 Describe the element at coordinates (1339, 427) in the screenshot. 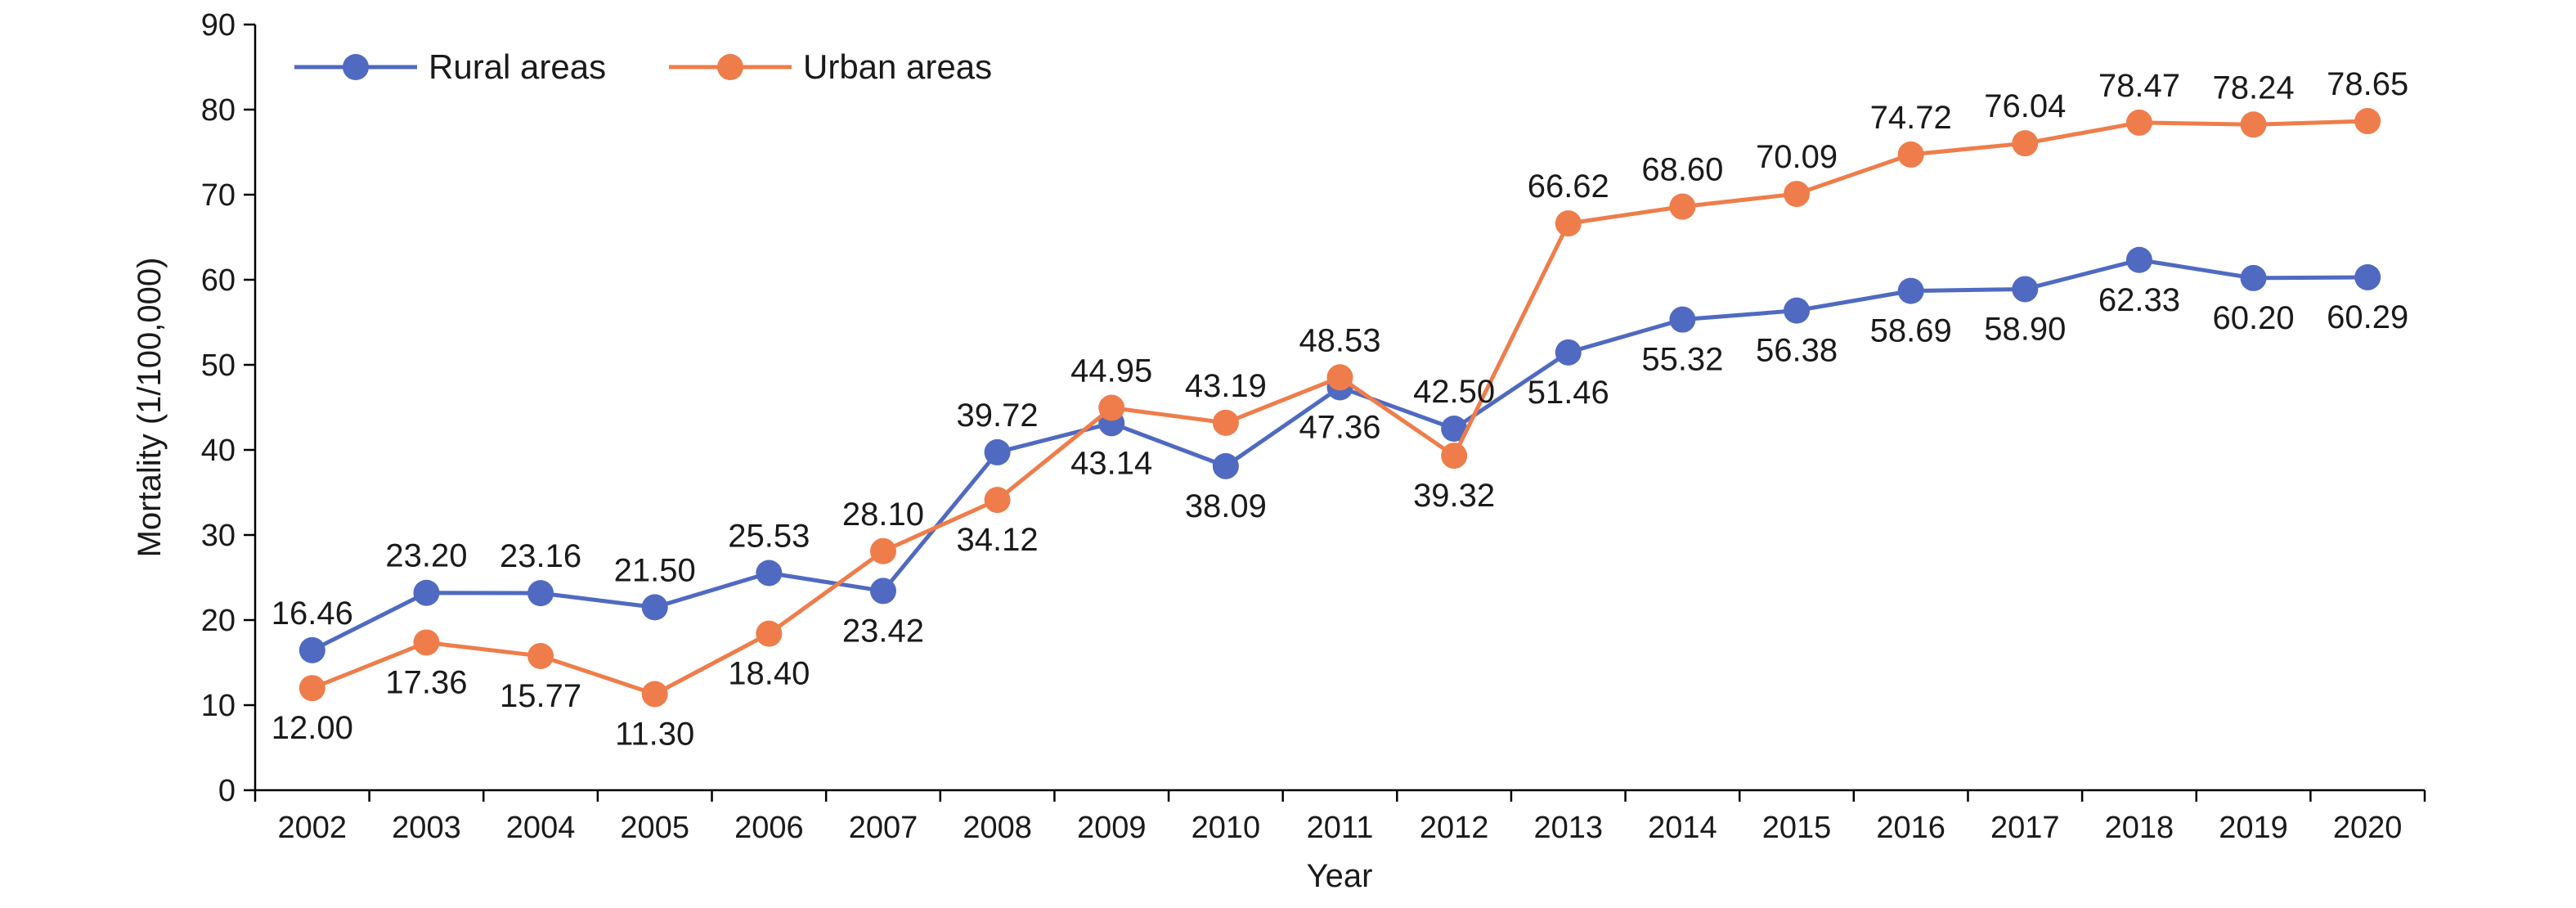

I see `data-label-rural-areas: 47.36` at that location.